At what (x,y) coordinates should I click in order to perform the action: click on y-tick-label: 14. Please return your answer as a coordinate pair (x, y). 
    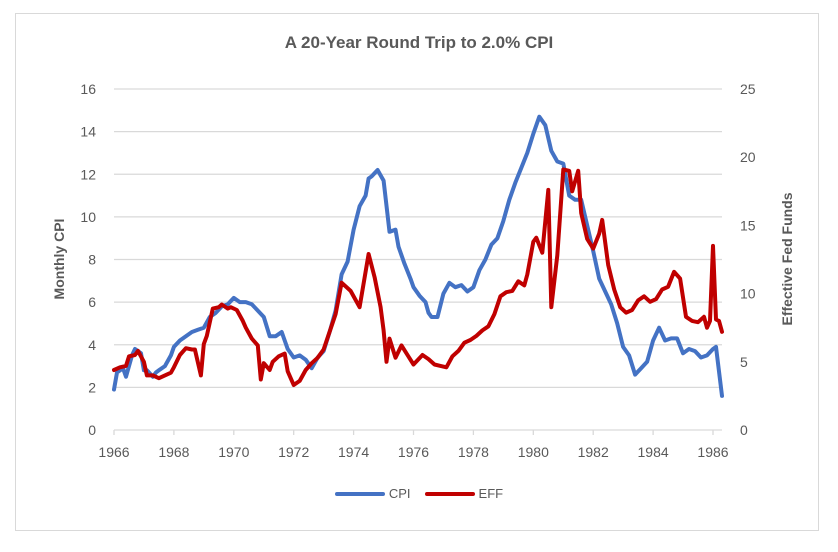
    Looking at the image, I should click on (88, 132).